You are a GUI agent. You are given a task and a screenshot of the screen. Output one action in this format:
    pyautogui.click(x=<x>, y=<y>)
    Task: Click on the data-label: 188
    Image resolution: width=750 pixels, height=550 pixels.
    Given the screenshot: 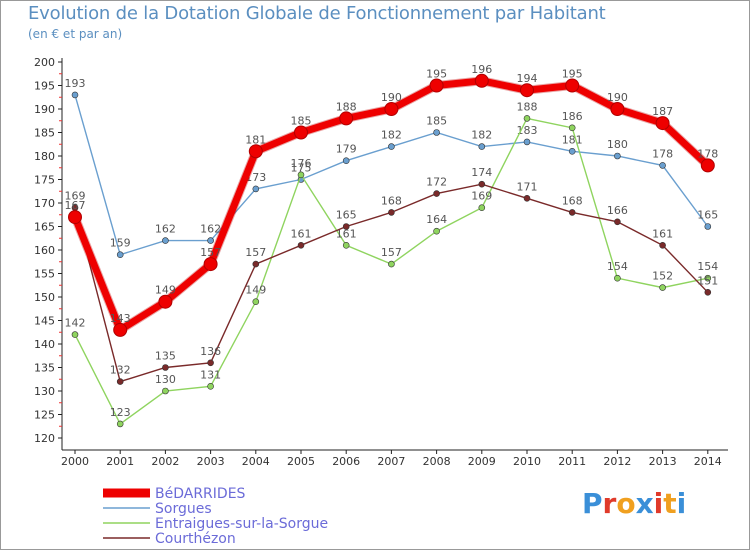 What is the action you would take?
    pyautogui.click(x=346, y=106)
    